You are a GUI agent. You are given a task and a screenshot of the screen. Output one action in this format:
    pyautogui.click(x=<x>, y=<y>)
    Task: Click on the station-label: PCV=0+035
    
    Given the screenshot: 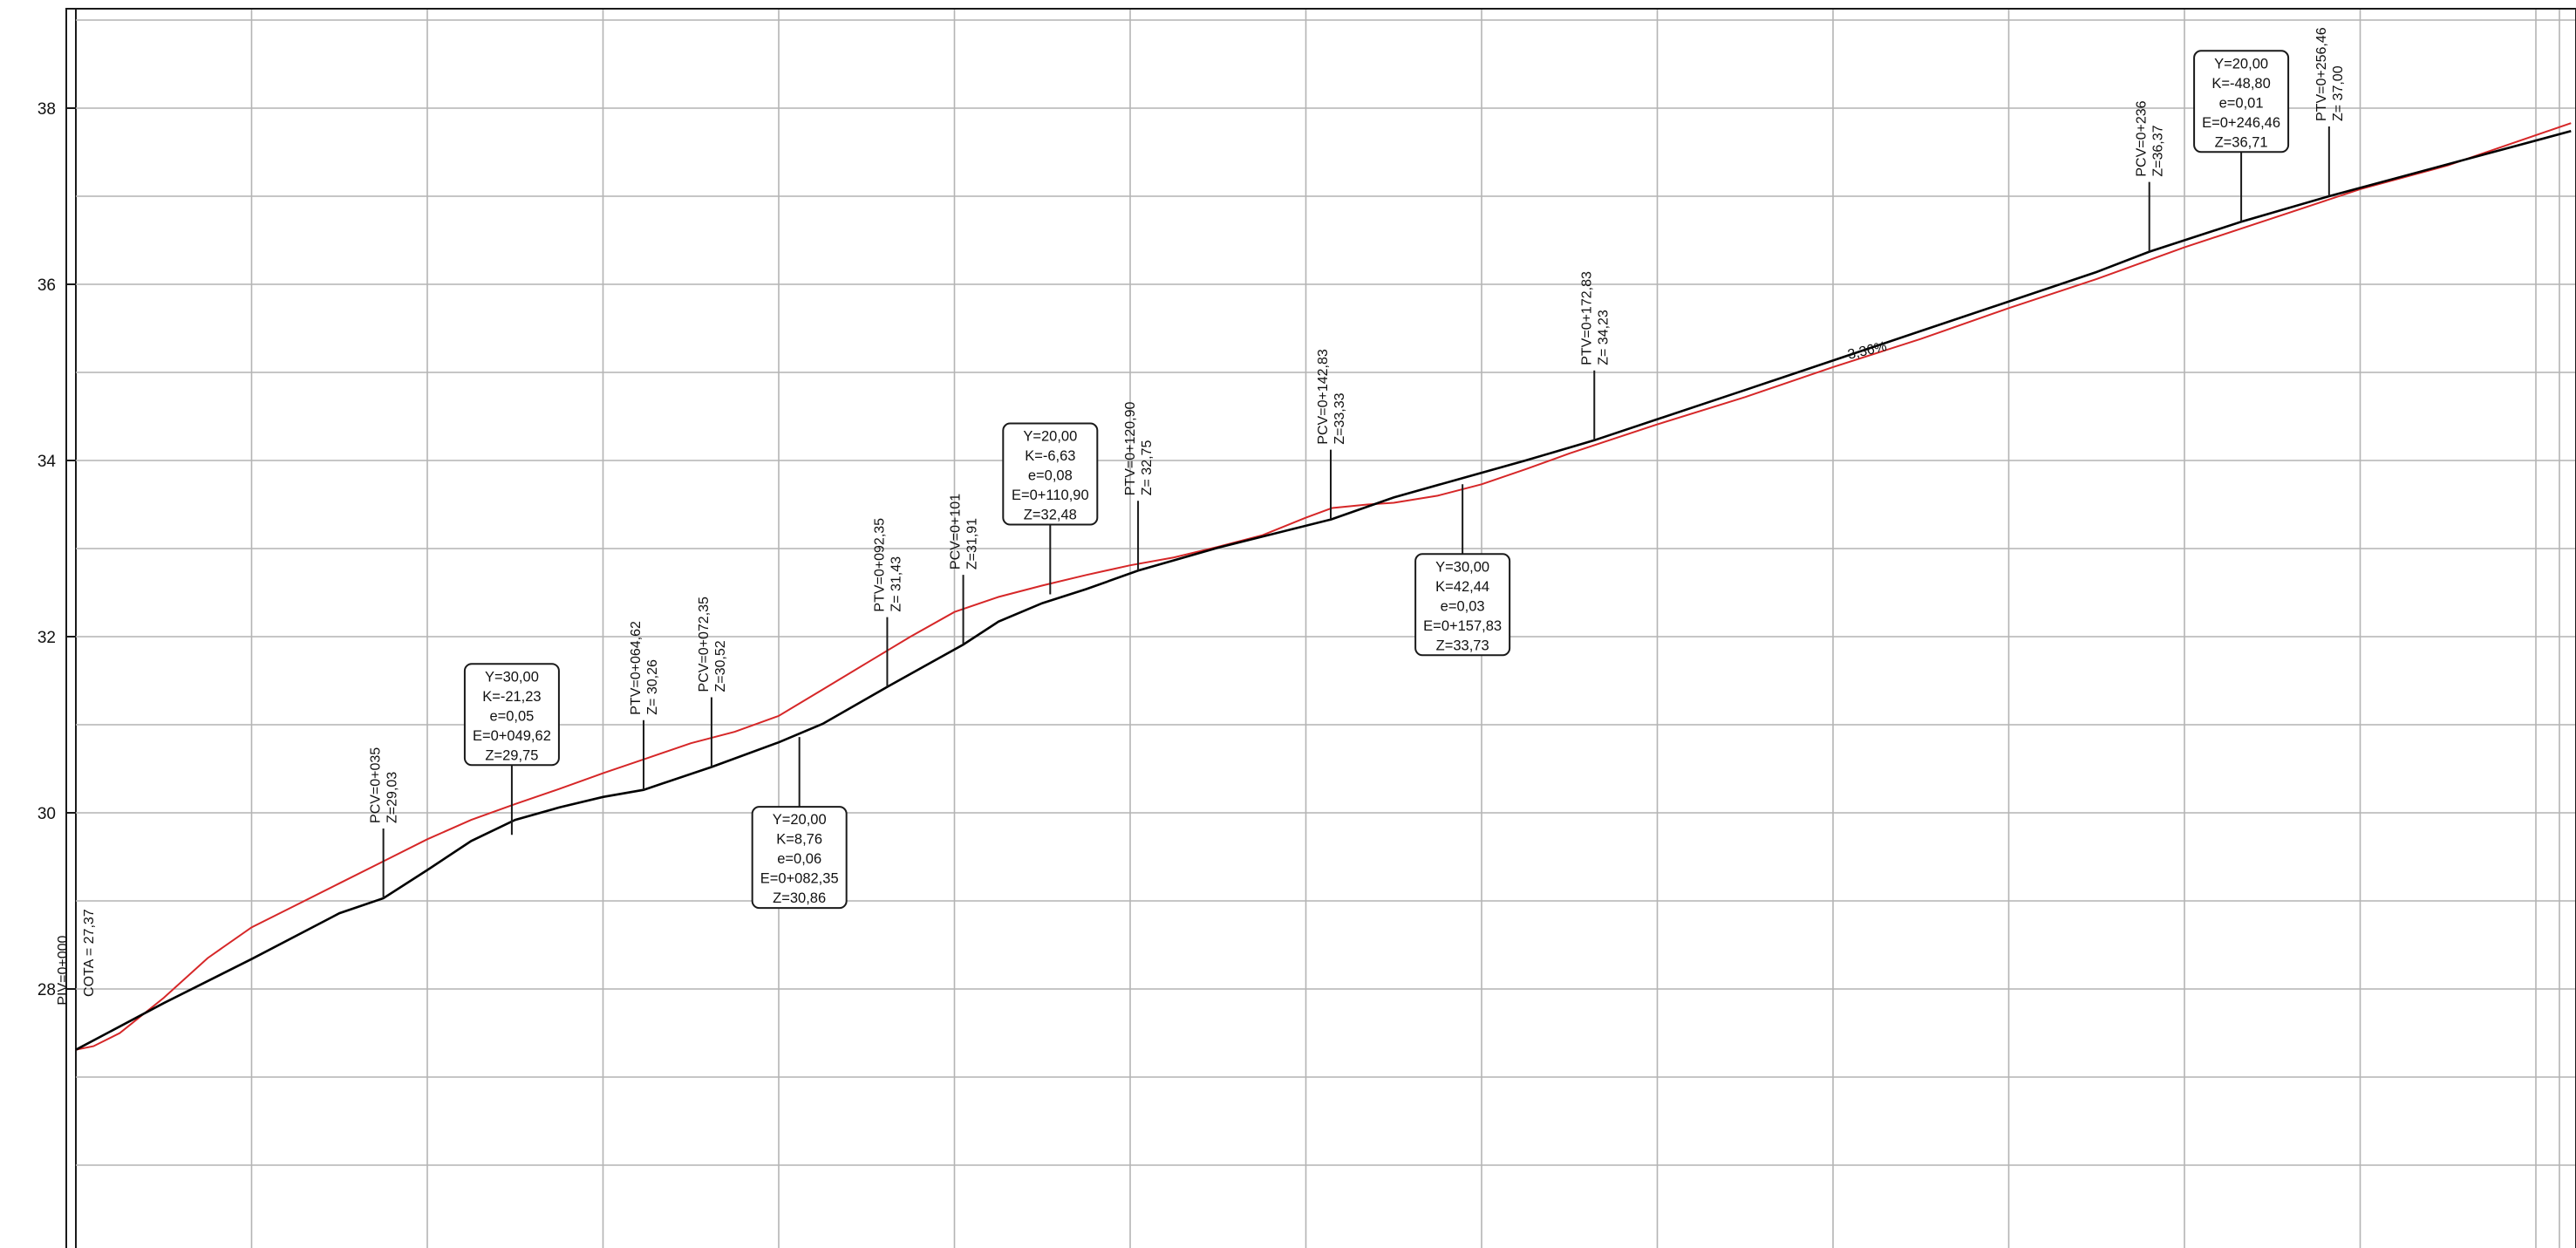 What is the action you would take?
    pyautogui.click(x=377, y=785)
    